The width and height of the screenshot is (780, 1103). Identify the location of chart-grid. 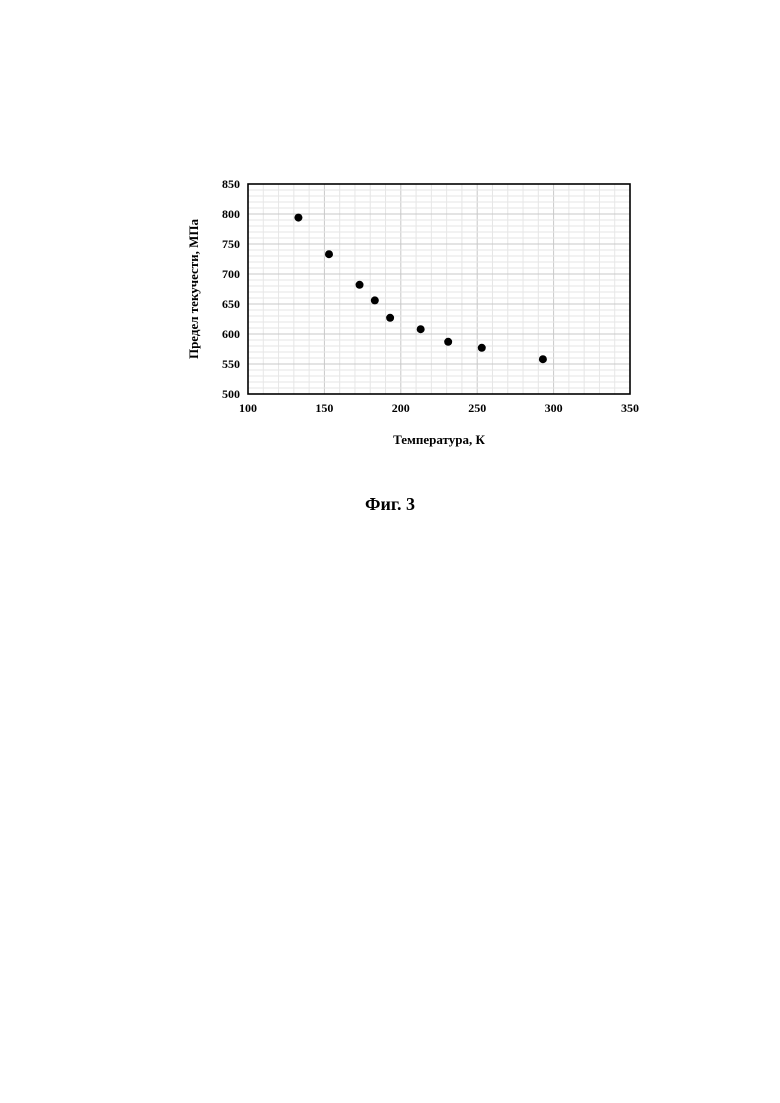
(439, 289).